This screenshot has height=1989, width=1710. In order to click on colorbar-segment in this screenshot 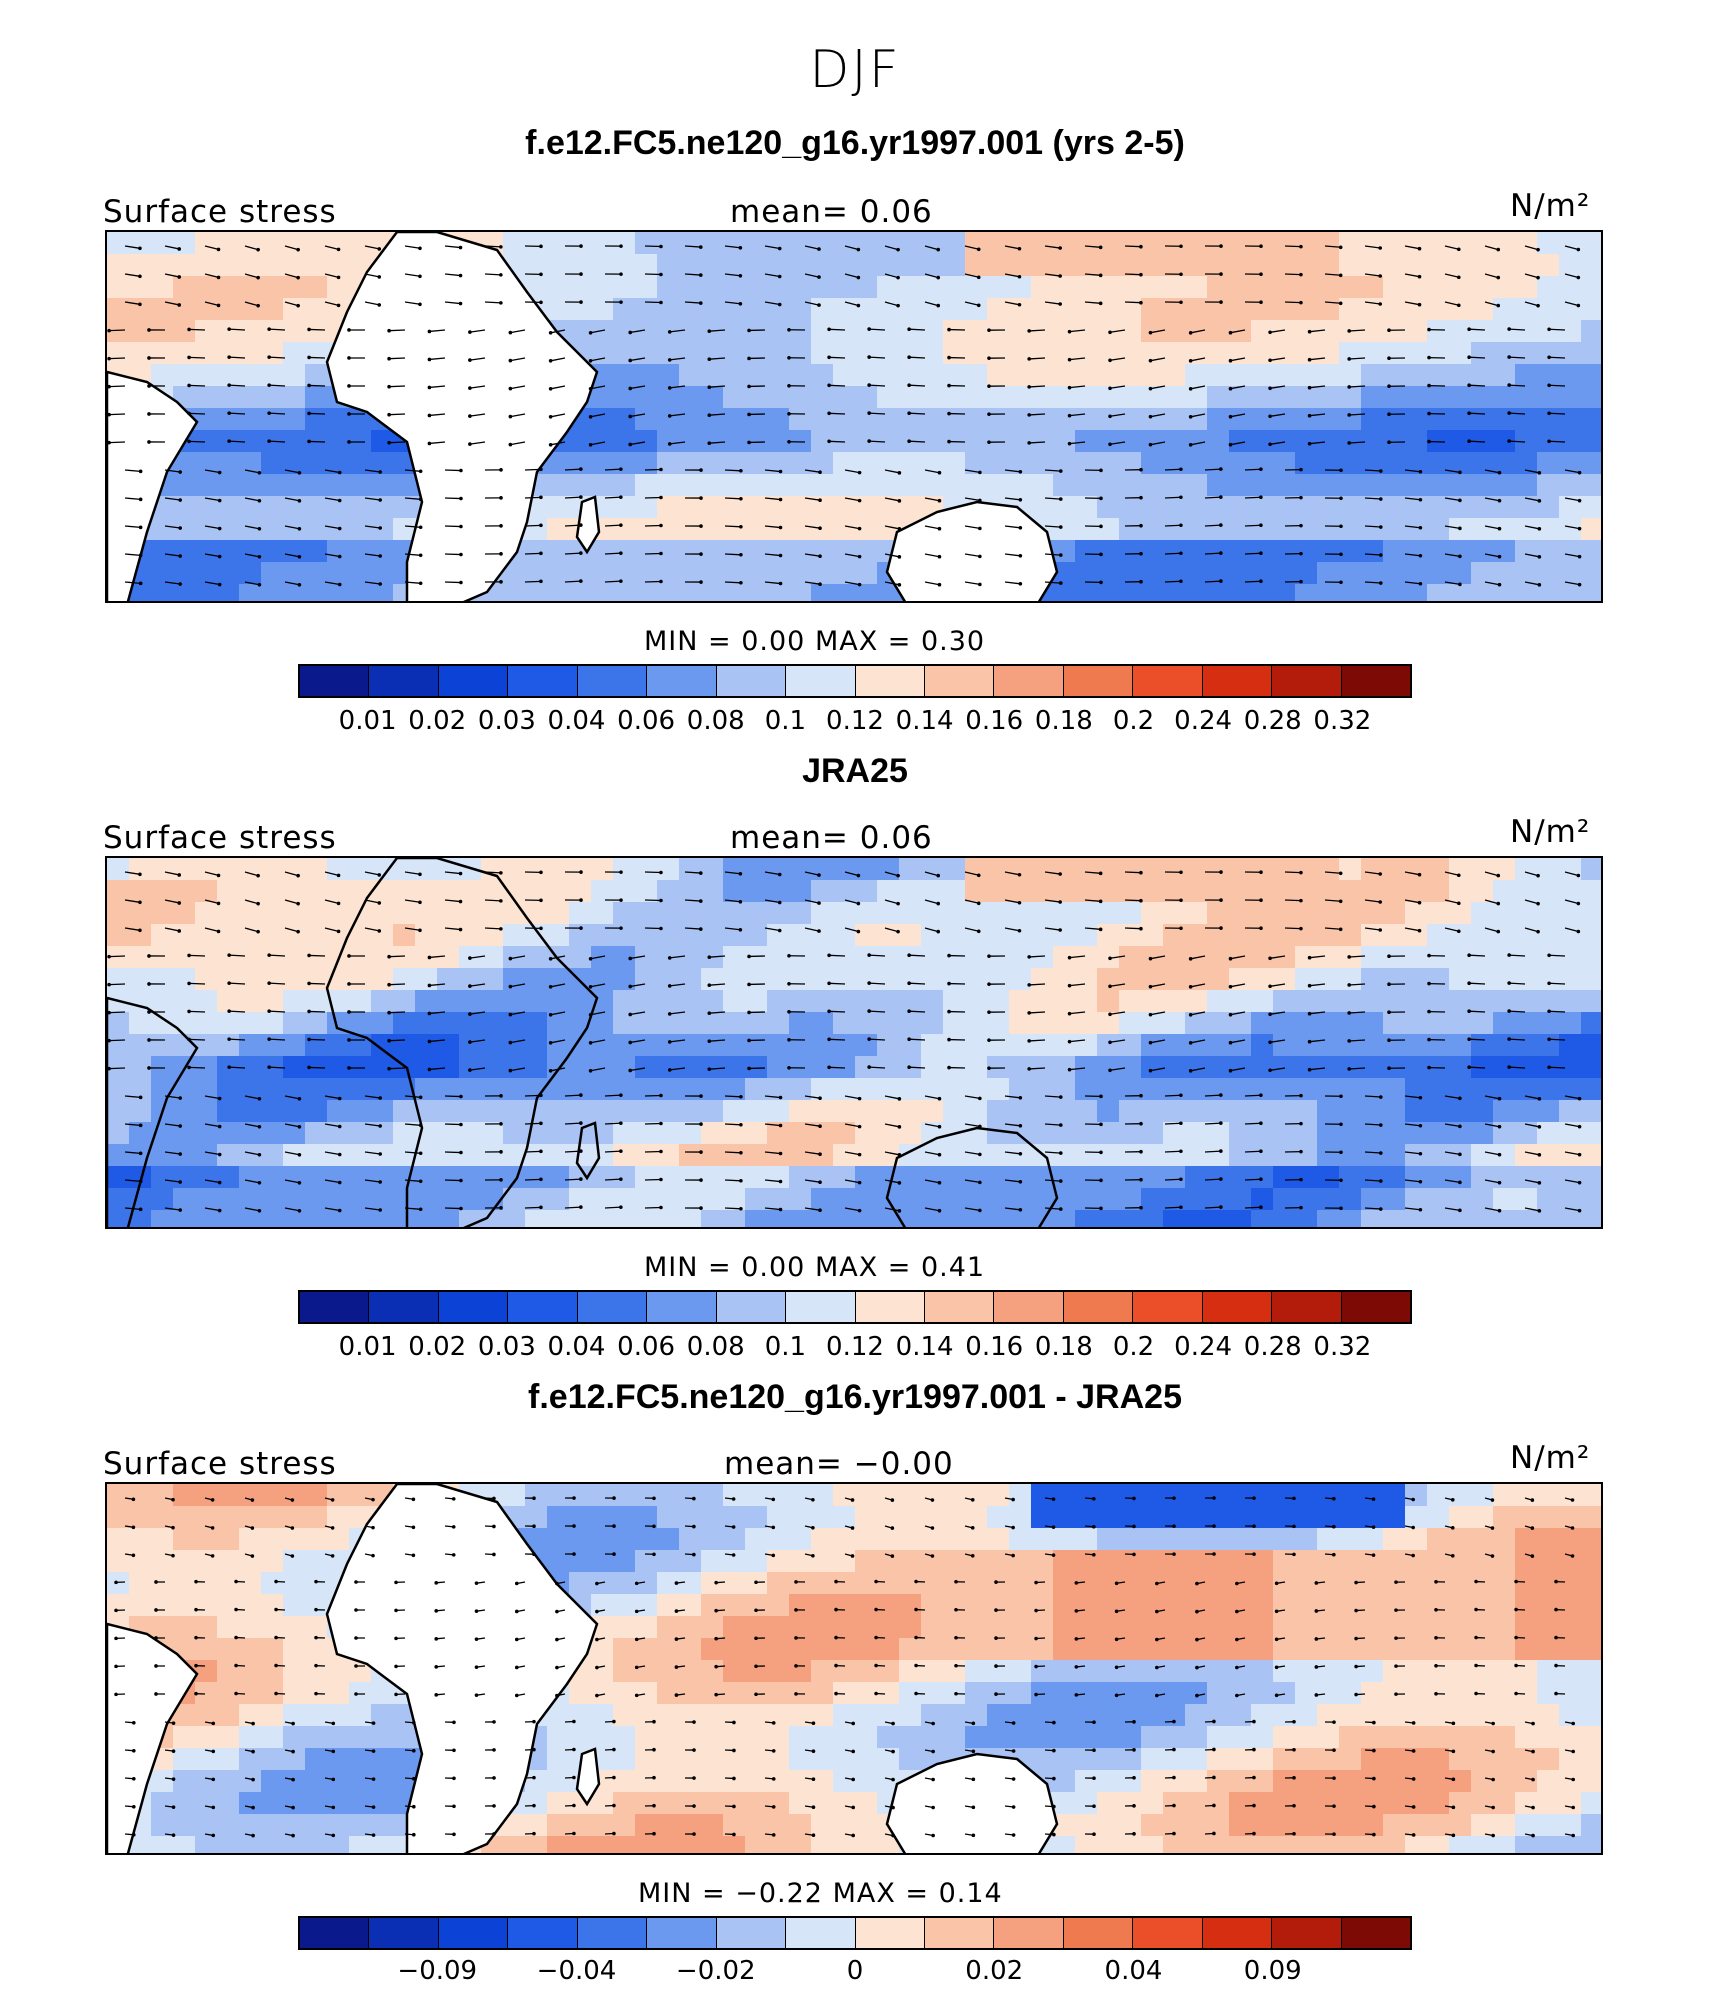, I will do `click(1029, 1307)`.